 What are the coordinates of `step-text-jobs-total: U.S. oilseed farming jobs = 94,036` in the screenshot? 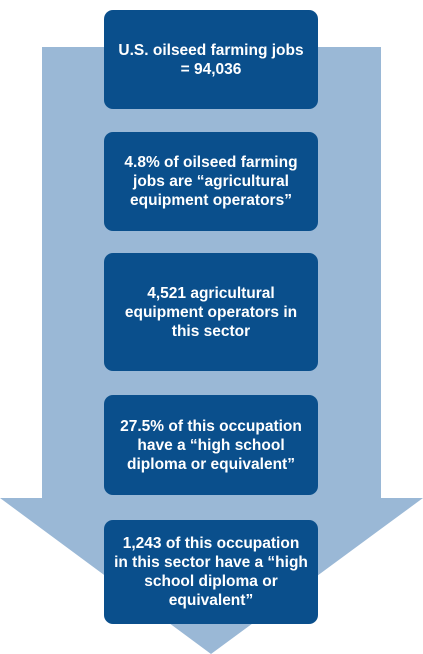 It's located at (211, 59).